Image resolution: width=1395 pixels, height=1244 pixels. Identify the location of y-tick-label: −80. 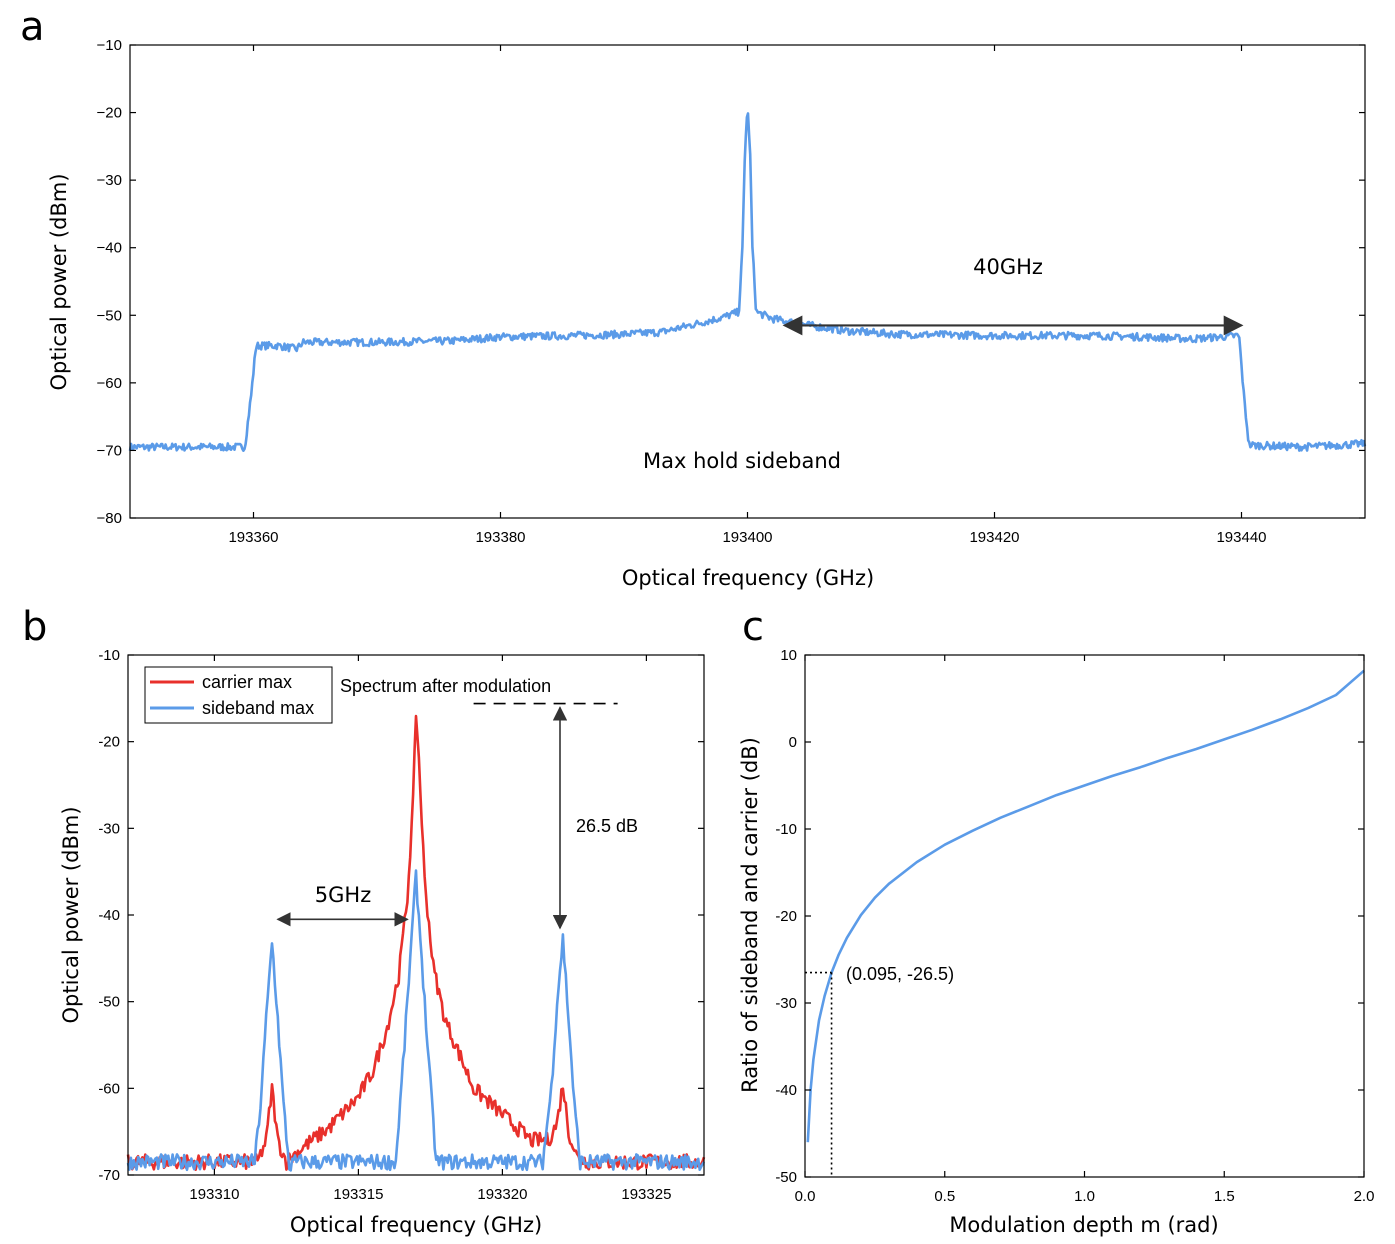
(109, 518).